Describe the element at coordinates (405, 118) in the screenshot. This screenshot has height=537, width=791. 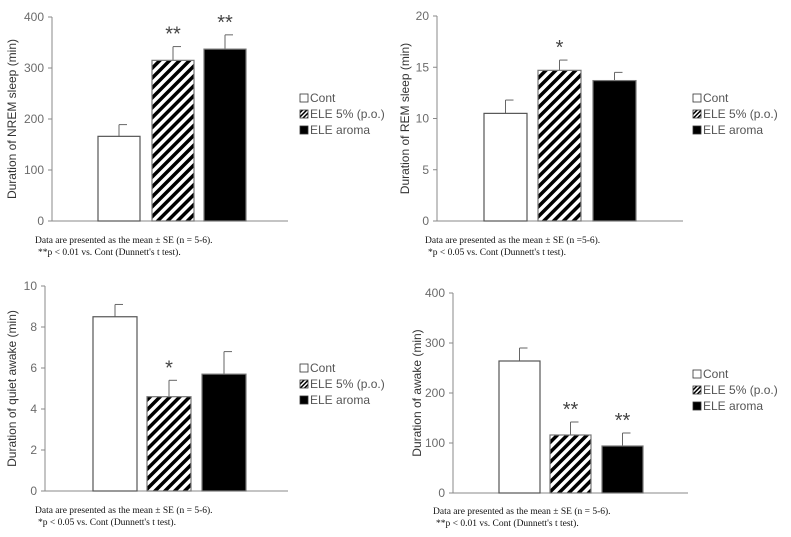
I see `y-axis-label: Duration of REM sleep (min)` at that location.